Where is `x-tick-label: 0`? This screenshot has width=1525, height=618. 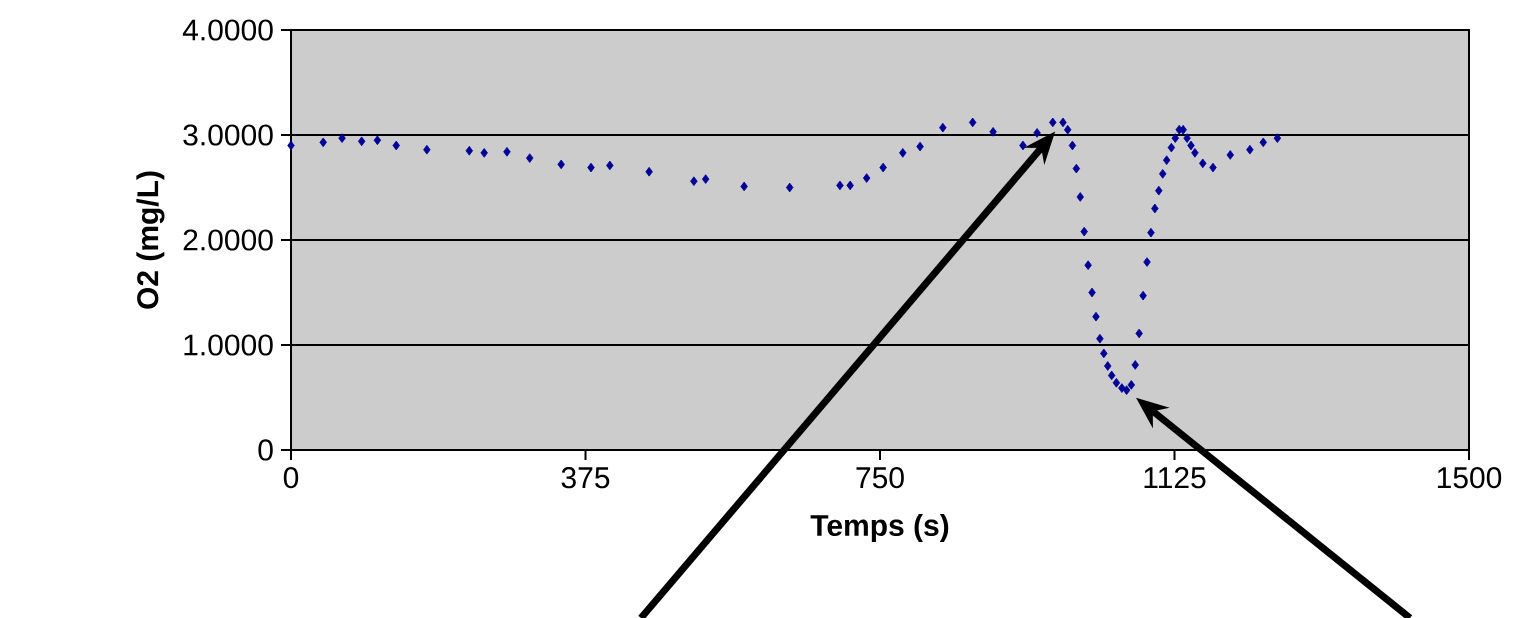
x-tick-label: 0 is located at coordinates (291, 478).